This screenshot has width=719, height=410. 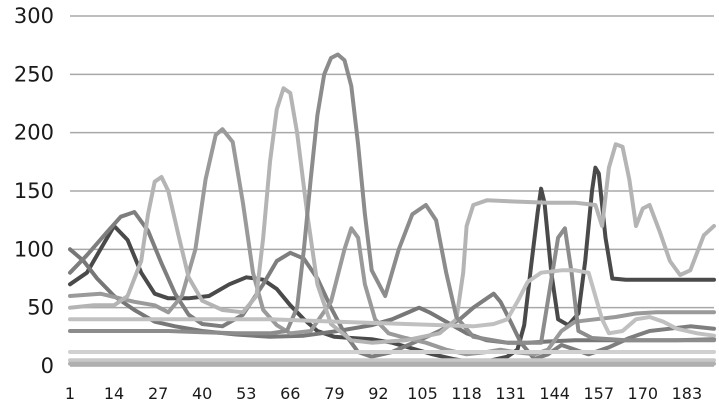 I want to click on x-tick-label: 92, so click(x=378, y=393).